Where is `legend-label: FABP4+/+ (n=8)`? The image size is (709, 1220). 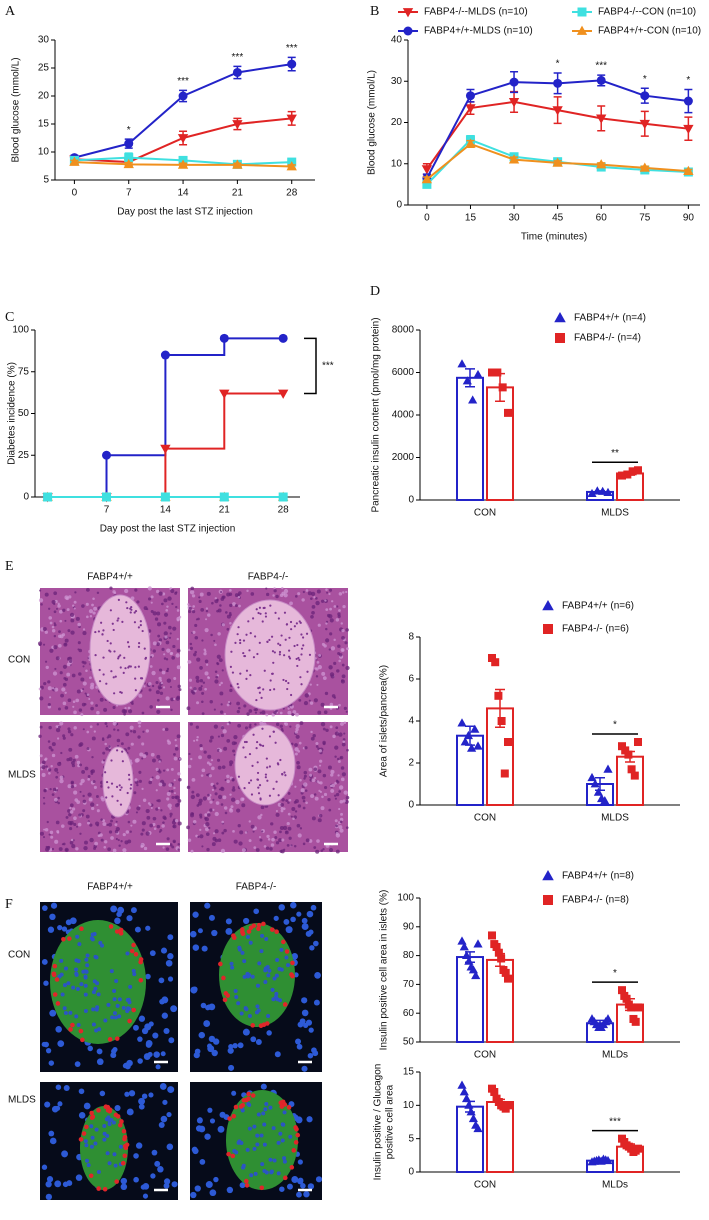 legend-label: FABP4+/+ (n=8) is located at coordinates (598, 876).